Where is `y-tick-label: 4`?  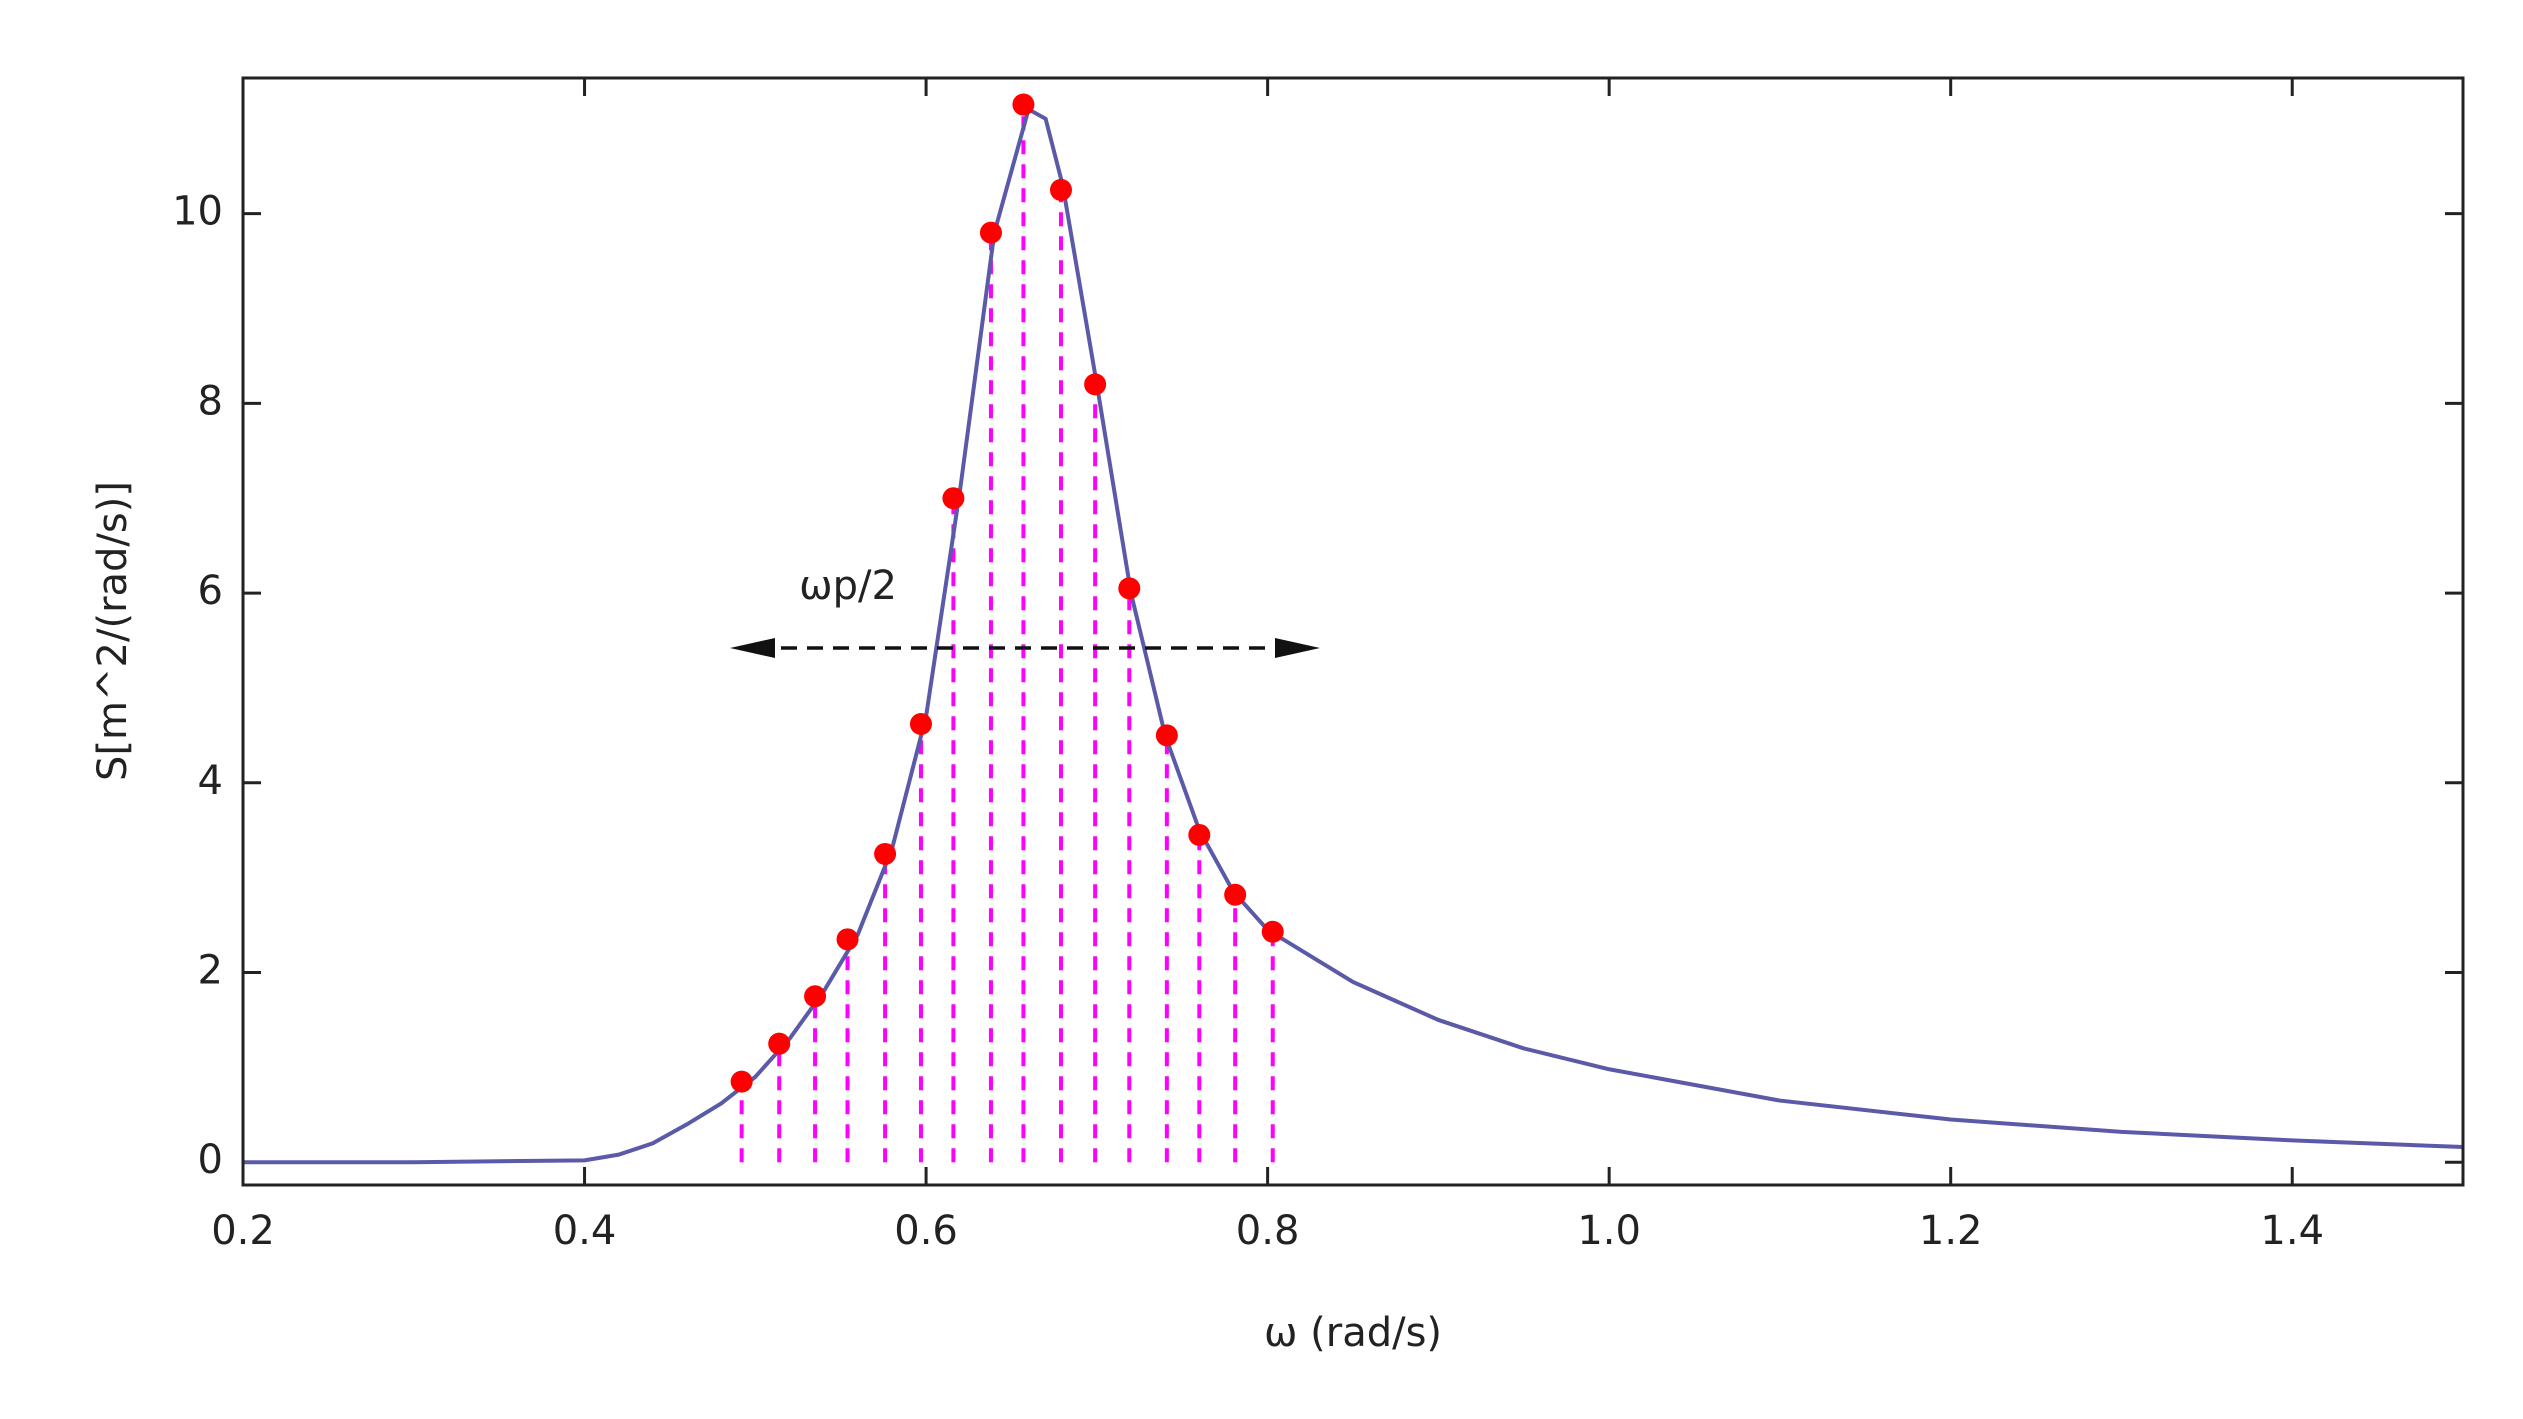 y-tick-label: 4 is located at coordinates (210, 781).